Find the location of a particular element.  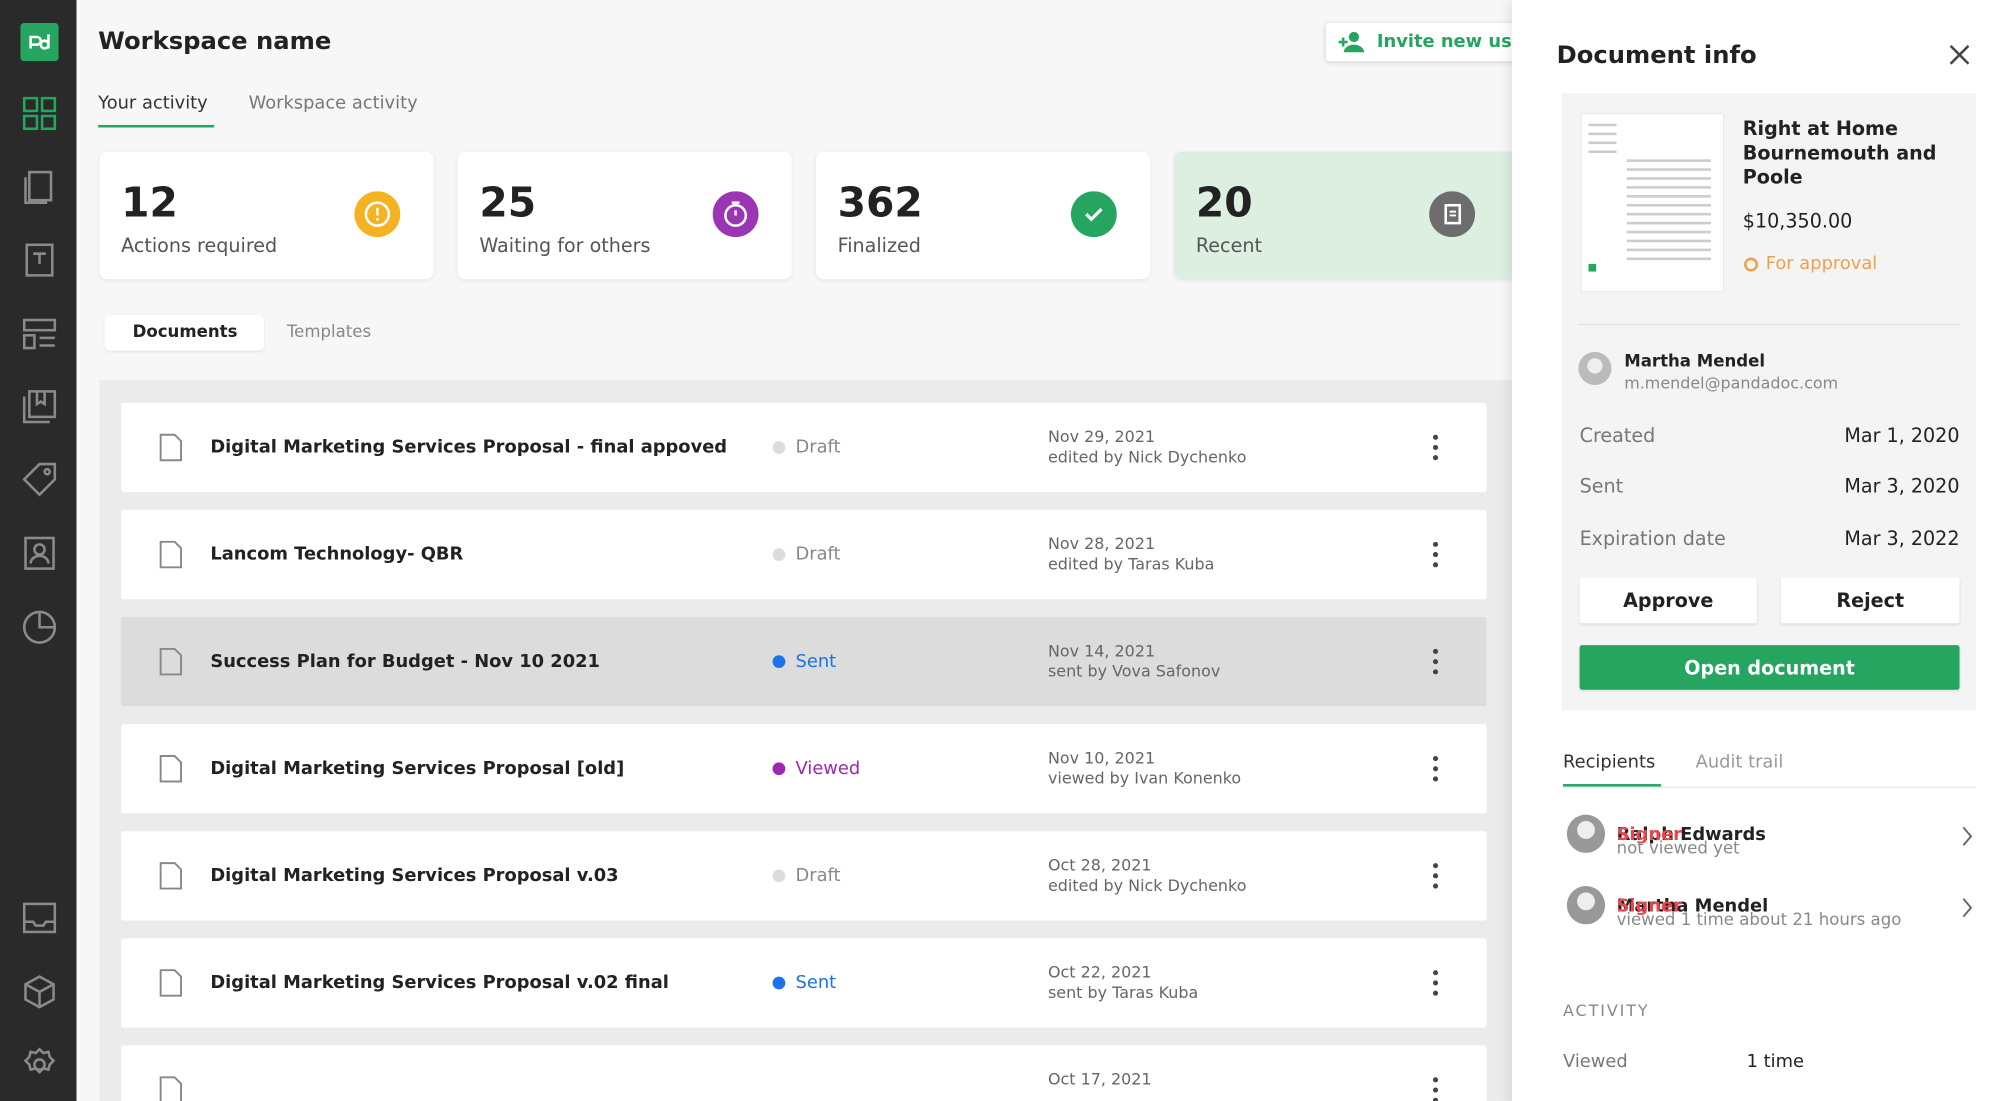

nav-inbox-svg is located at coordinates (39, 918).